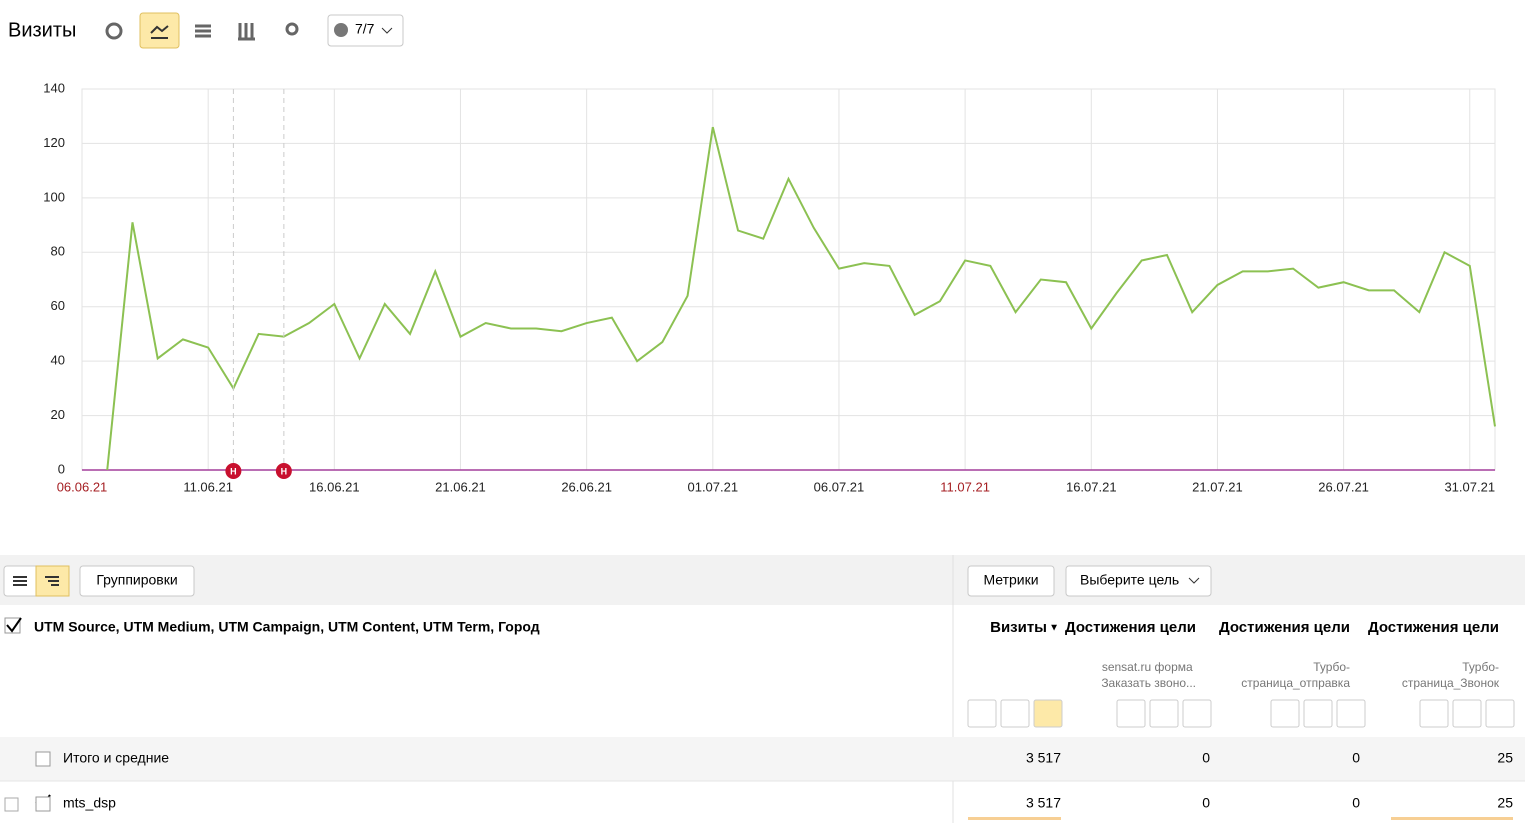  I want to click on x-tick-label: 06.07.21, so click(839, 486).